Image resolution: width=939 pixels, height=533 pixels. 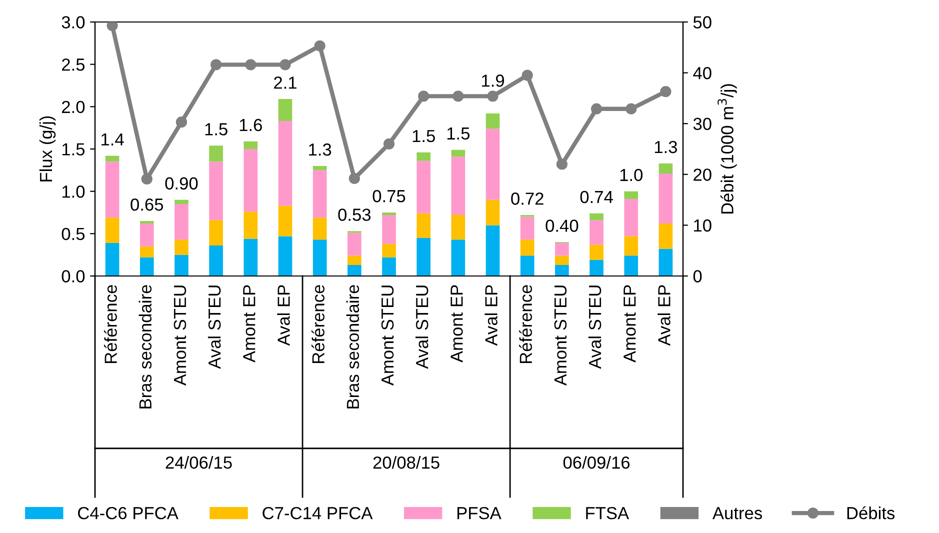 I want to click on y-tick-label: 2.0, so click(x=73, y=107).